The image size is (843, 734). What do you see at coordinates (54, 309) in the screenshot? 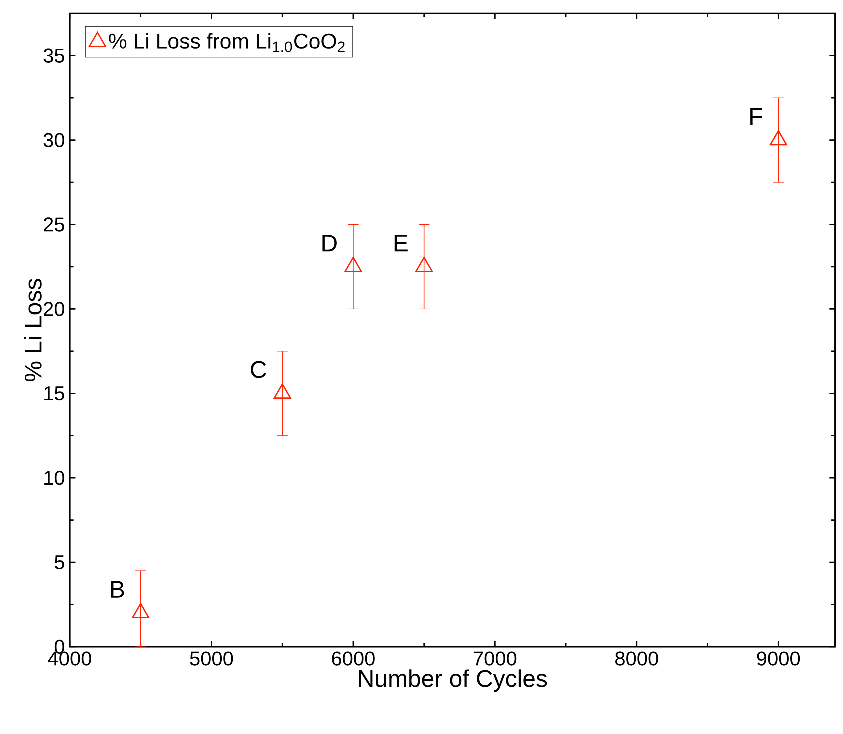
I see `y-tick-label: 20` at bounding box center [54, 309].